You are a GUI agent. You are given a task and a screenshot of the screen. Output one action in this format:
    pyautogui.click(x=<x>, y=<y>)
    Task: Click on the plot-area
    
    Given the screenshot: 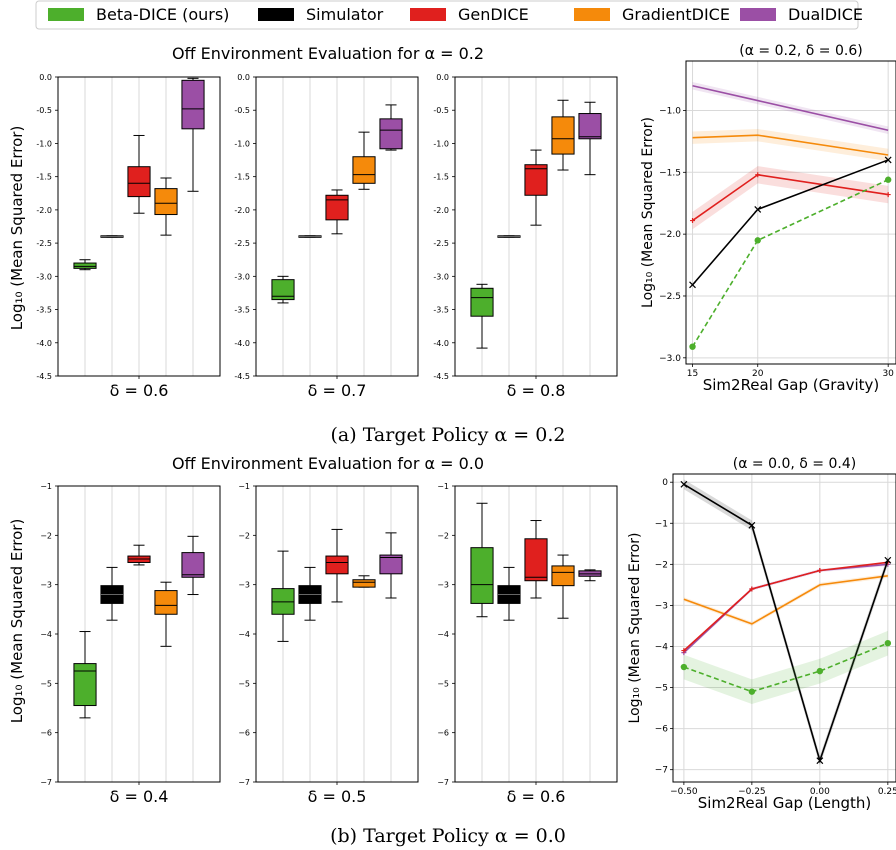 What is the action you would take?
    pyautogui.click(x=791, y=212)
    